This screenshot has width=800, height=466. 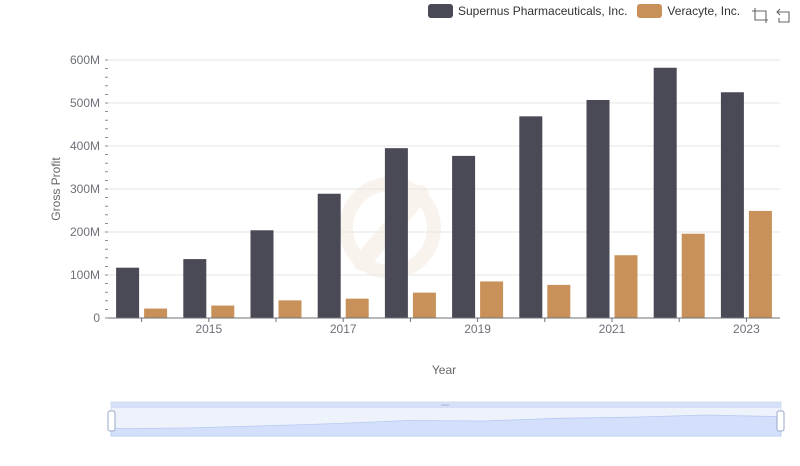 What do you see at coordinates (424, 305) in the screenshot?
I see `bar-veracyte-2018` at bounding box center [424, 305].